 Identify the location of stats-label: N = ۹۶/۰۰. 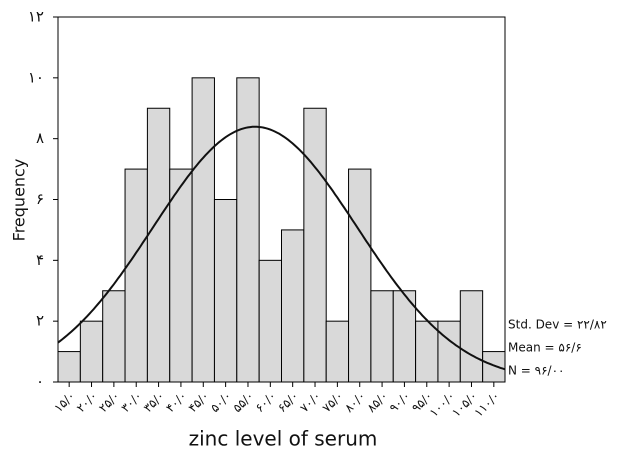
(536, 371).